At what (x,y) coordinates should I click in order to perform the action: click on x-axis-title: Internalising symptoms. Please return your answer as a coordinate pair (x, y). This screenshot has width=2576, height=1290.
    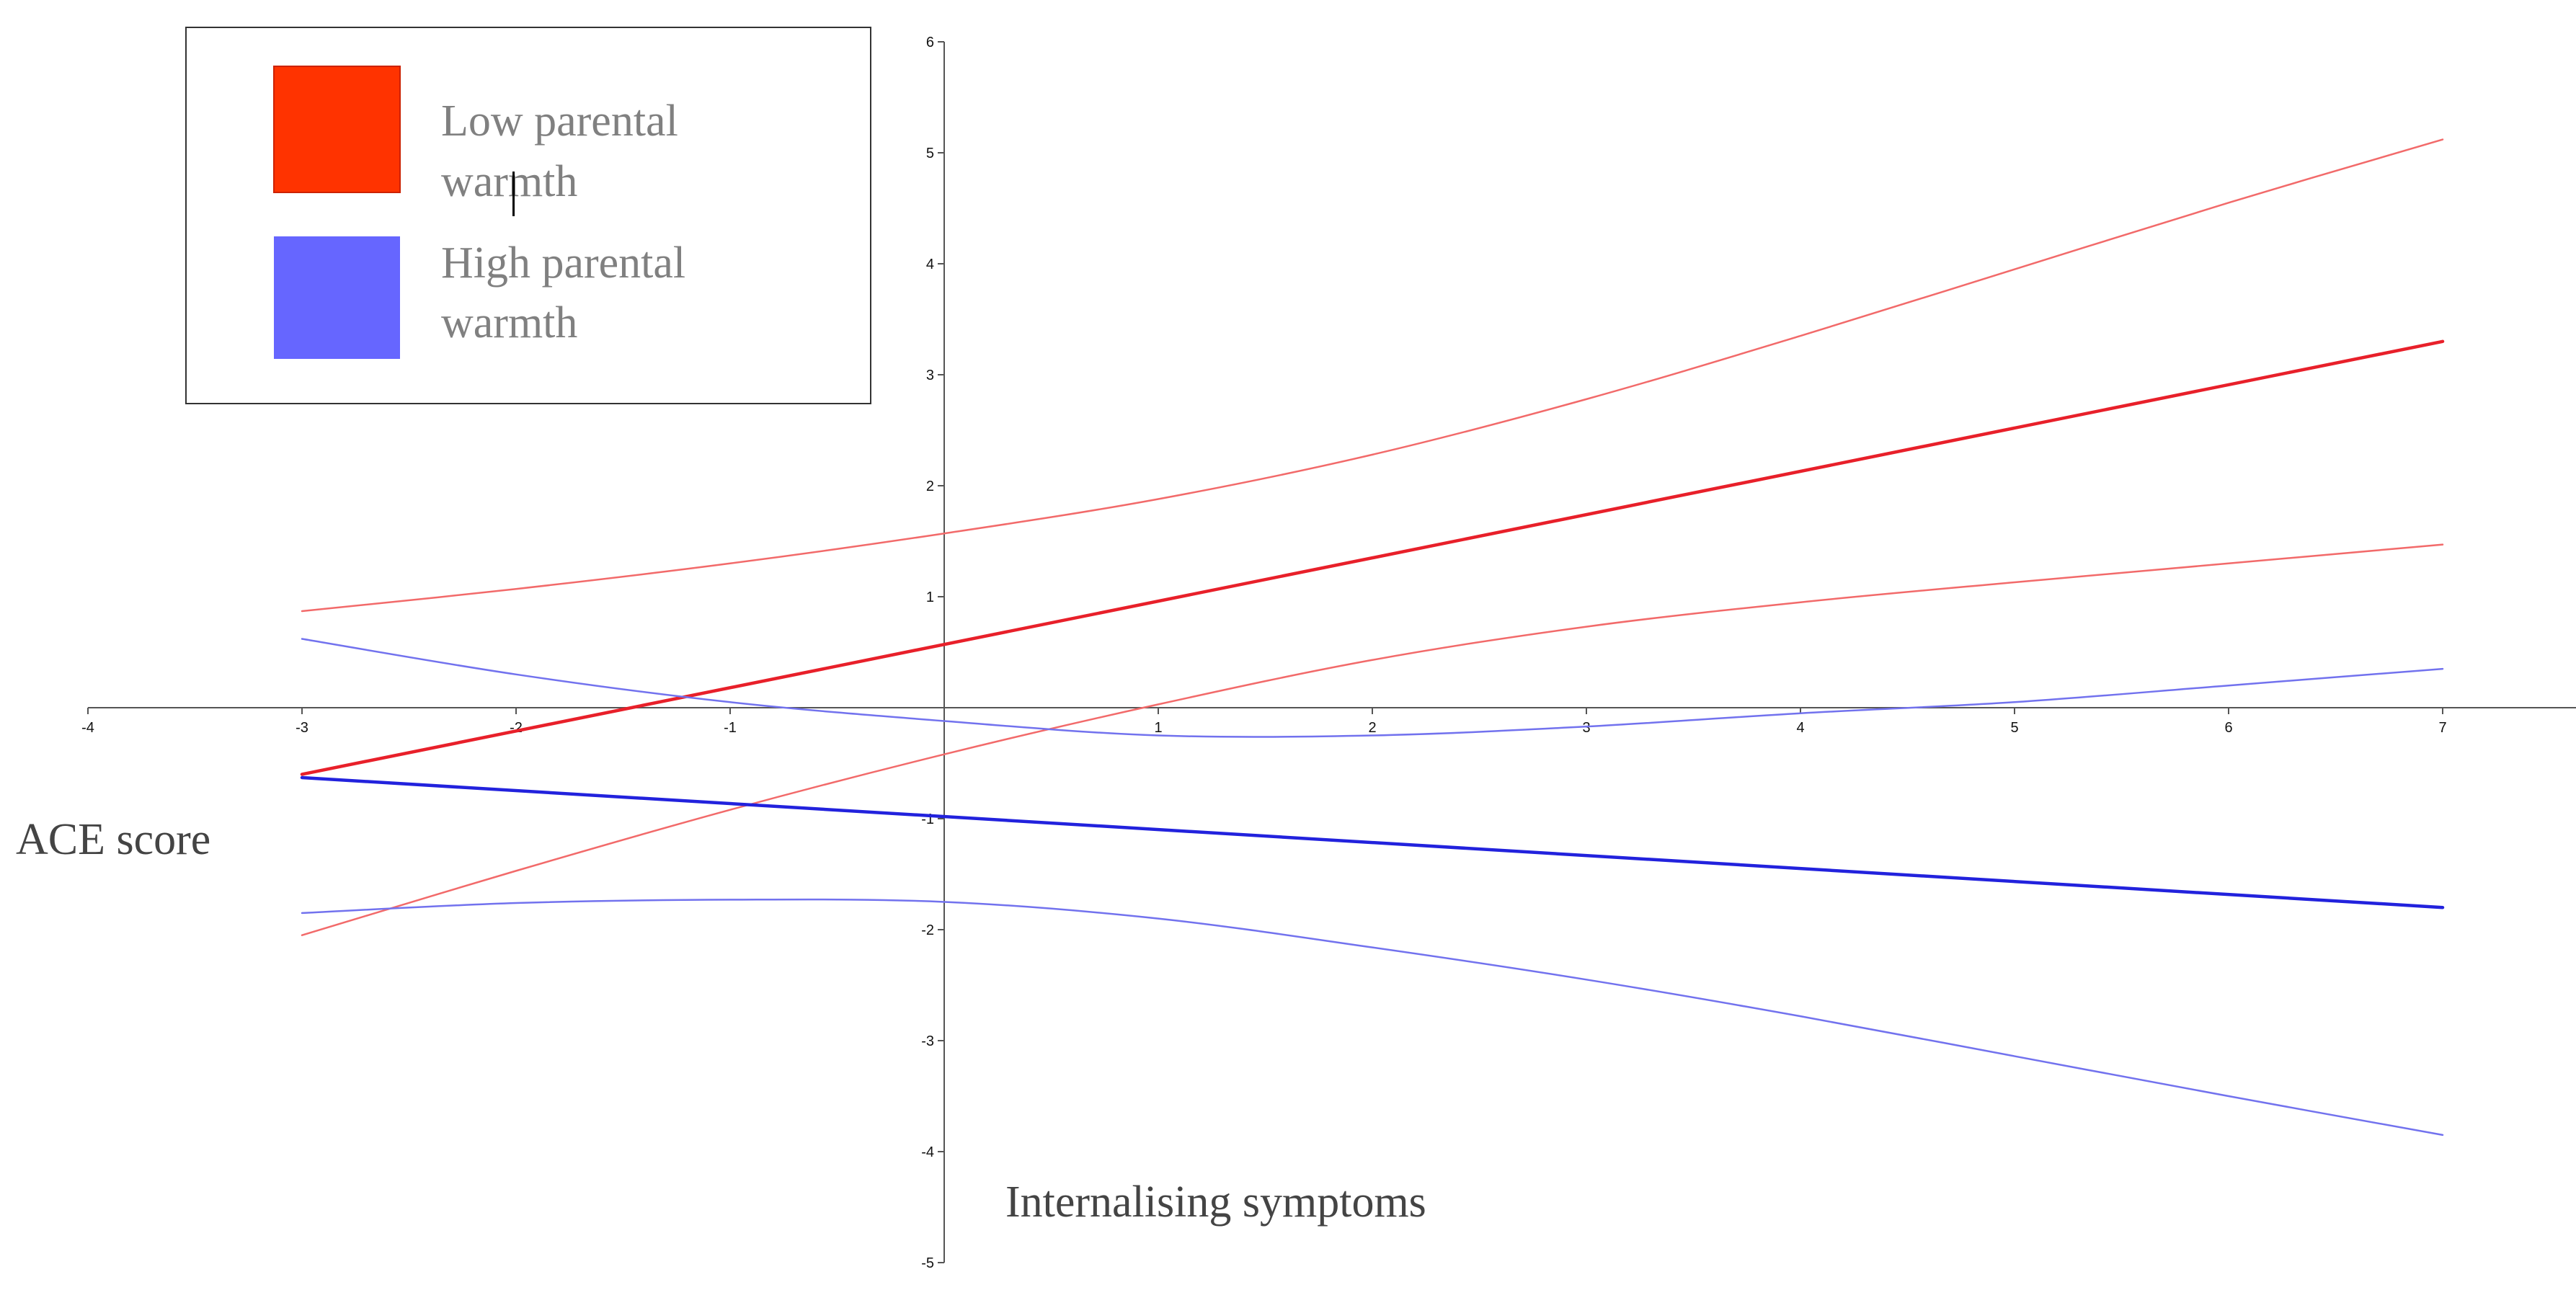
    Looking at the image, I should click on (1215, 1202).